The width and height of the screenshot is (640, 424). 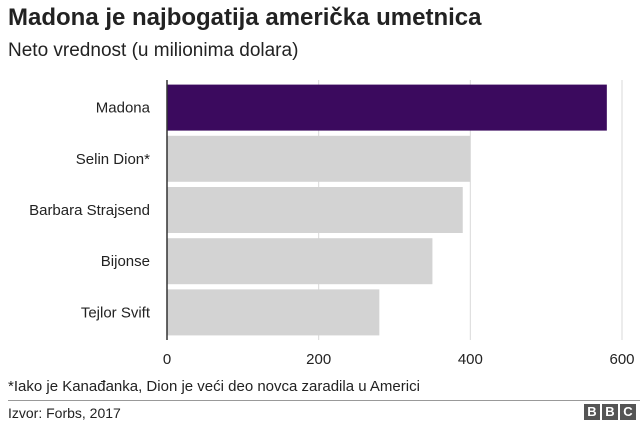 What do you see at coordinates (324, 400) in the screenshot?
I see `footer-divider` at bounding box center [324, 400].